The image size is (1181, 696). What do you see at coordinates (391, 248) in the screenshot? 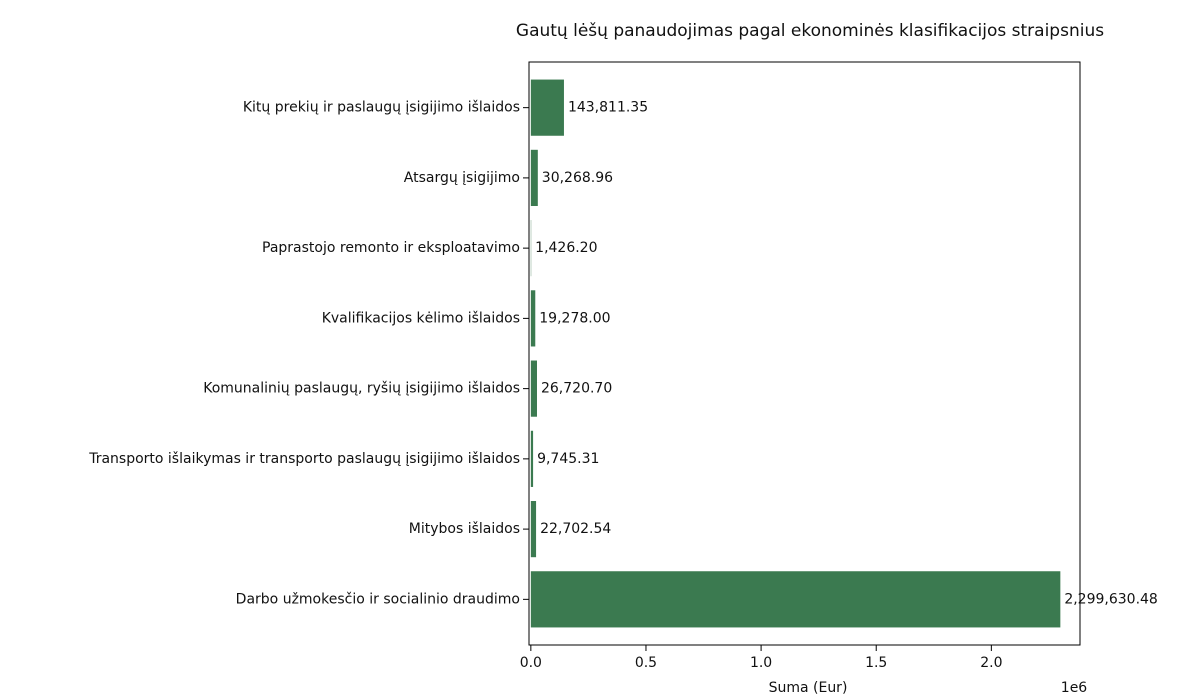
I see `y-tick-label: Paprastojo remonto ir eksploatavimo` at bounding box center [391, 248].